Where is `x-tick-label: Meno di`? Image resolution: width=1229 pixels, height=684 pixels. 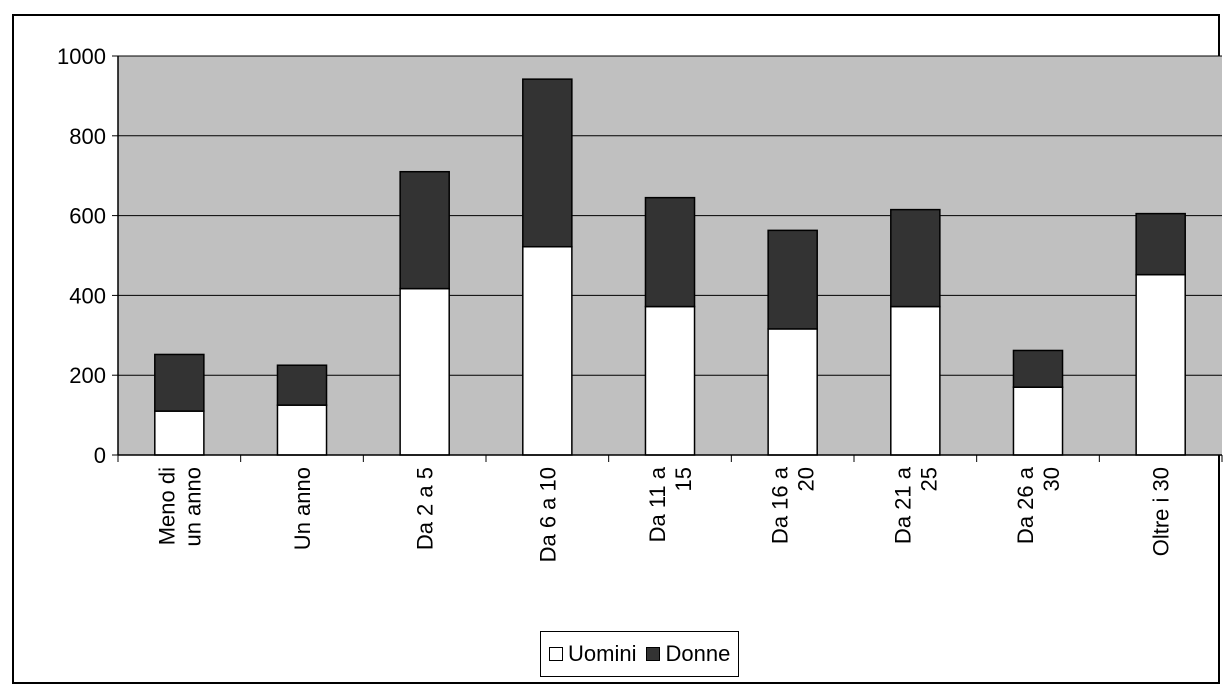
x-tick-label: Meno di is located at coordinates (166, 506).